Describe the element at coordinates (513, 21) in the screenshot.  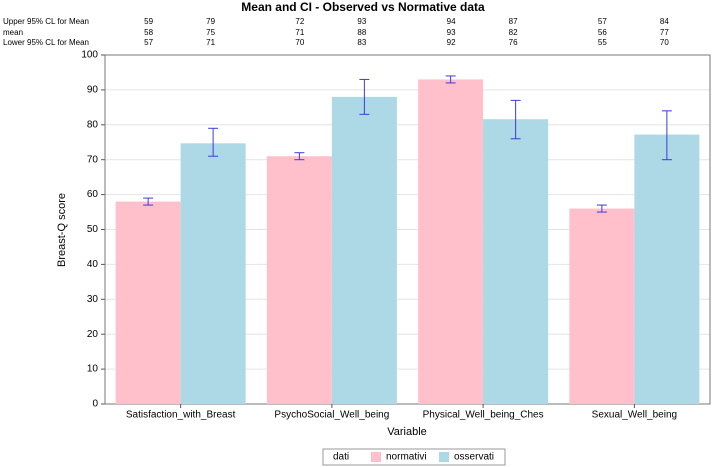
I see `table-value: 87` at that location.